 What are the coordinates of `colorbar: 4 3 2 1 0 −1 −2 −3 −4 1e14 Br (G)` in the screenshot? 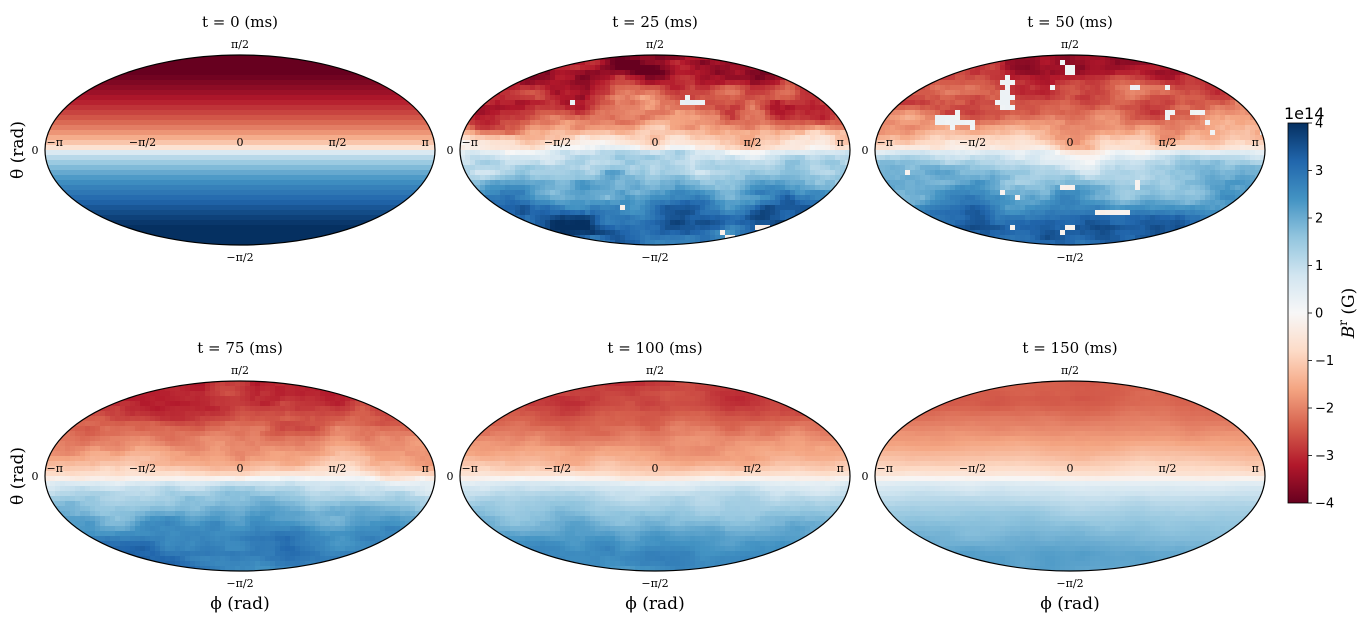 It's located at (1321, 308).